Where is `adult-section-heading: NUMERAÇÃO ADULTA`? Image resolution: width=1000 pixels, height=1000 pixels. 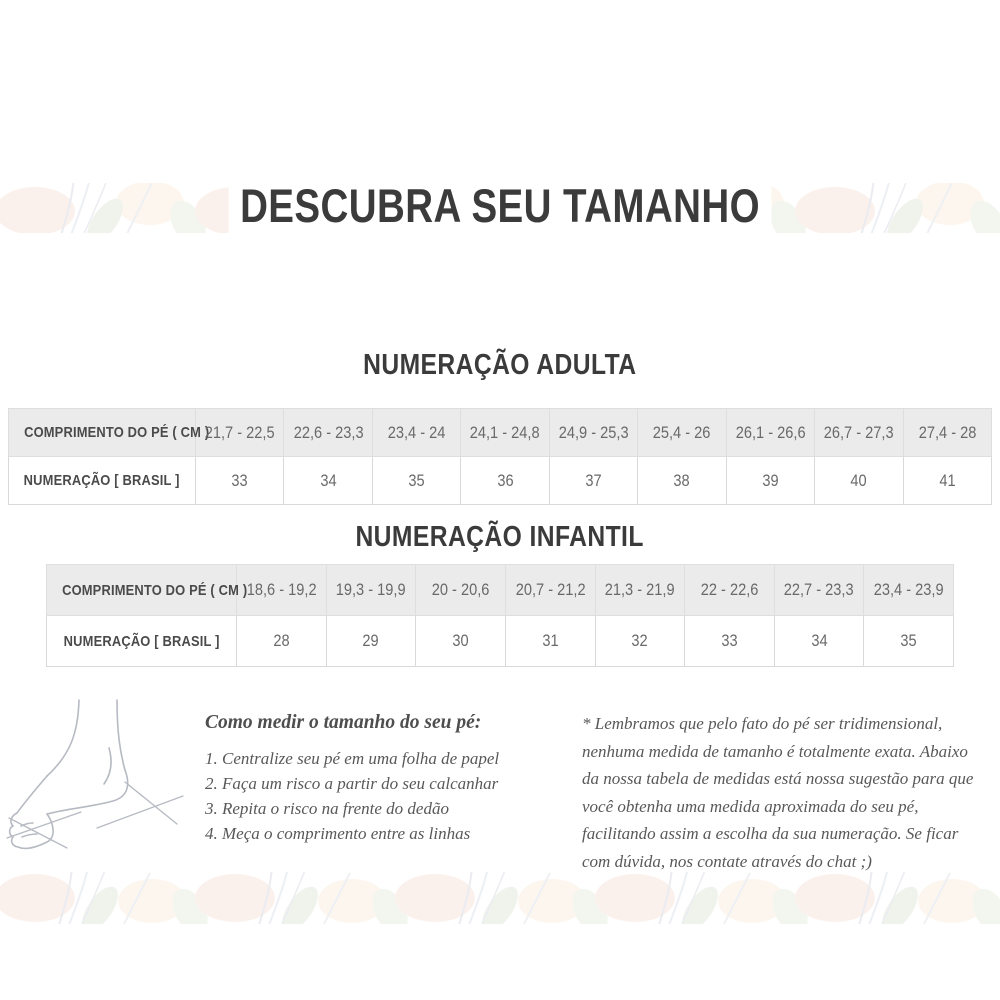
adult-section-heading: NUMERAÇÃO ADULTA is located at coordinates (500, 365).